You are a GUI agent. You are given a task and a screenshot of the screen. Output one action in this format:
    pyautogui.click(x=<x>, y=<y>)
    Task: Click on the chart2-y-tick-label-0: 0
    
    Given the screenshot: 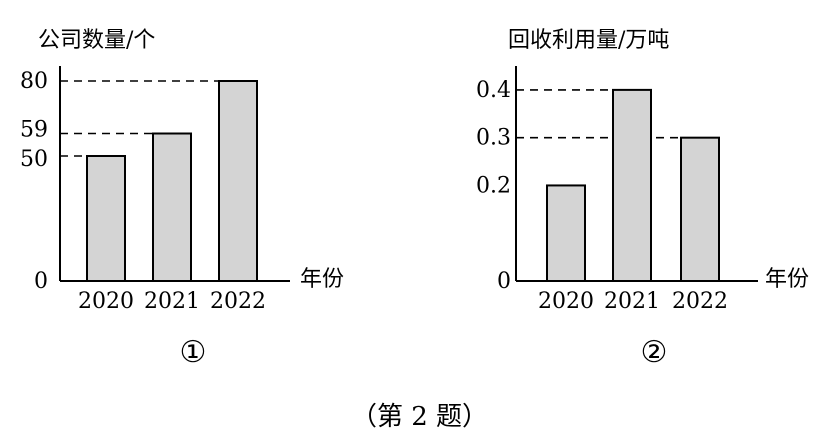 What is the action you would take?
    pyautogui.click(x=504, y=281)
    